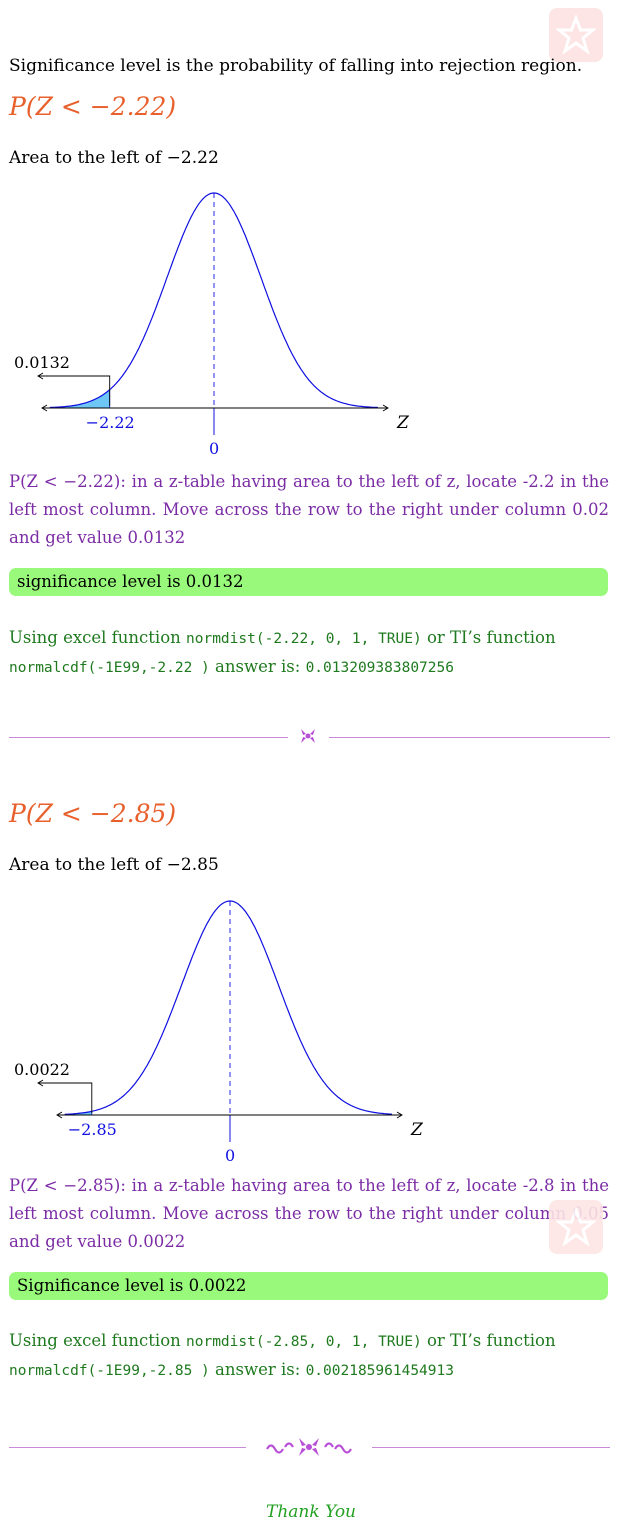 Image resolution: width=618 pixels, height=1529 pixels. I want to click on part1-result-box: significance level is 0.0132, so click(308, 582).